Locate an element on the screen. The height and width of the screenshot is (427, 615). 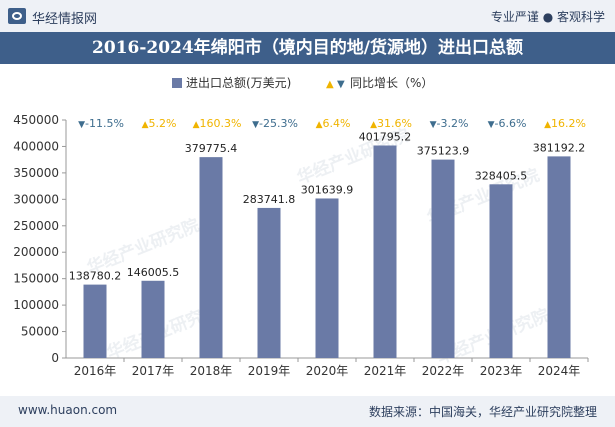
site-tagline: 专业严谨 ● 客观科学 is located at coordinates (547, 17).